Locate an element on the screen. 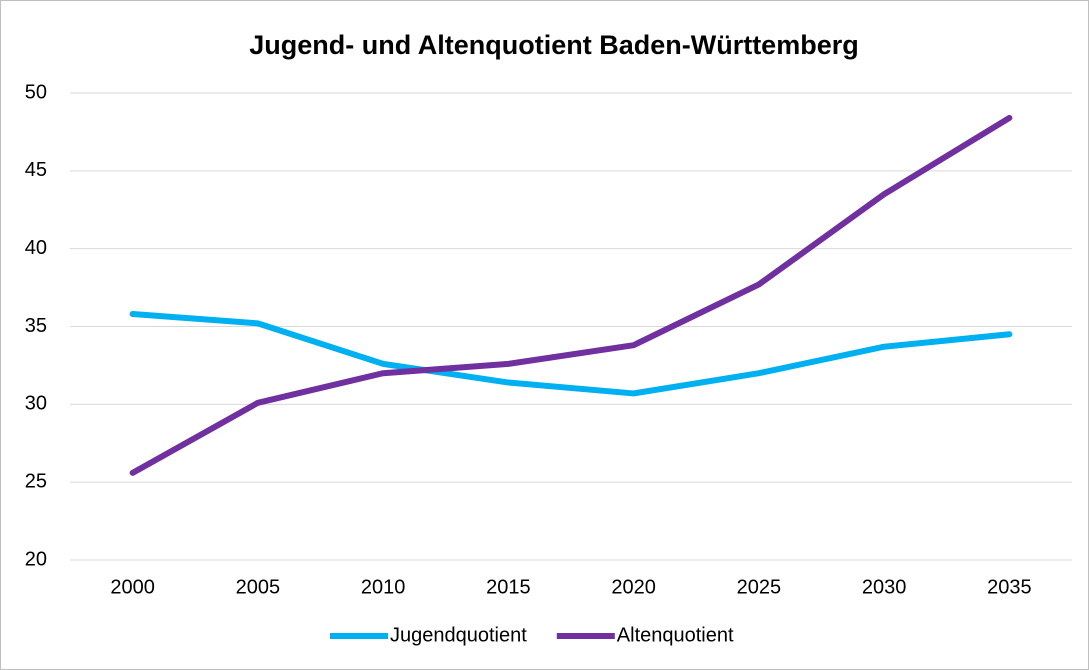 The image size is (1089, 670). y-tick-label: 25 is located at coordinates (36, 481).